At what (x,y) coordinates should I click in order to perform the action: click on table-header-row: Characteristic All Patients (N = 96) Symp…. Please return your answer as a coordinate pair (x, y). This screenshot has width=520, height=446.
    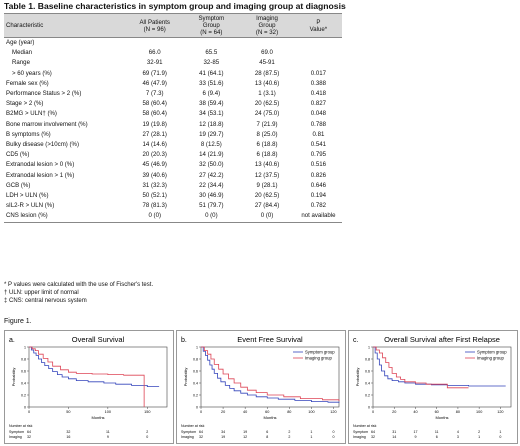
    Looking at the image, I should click on (173, 25).